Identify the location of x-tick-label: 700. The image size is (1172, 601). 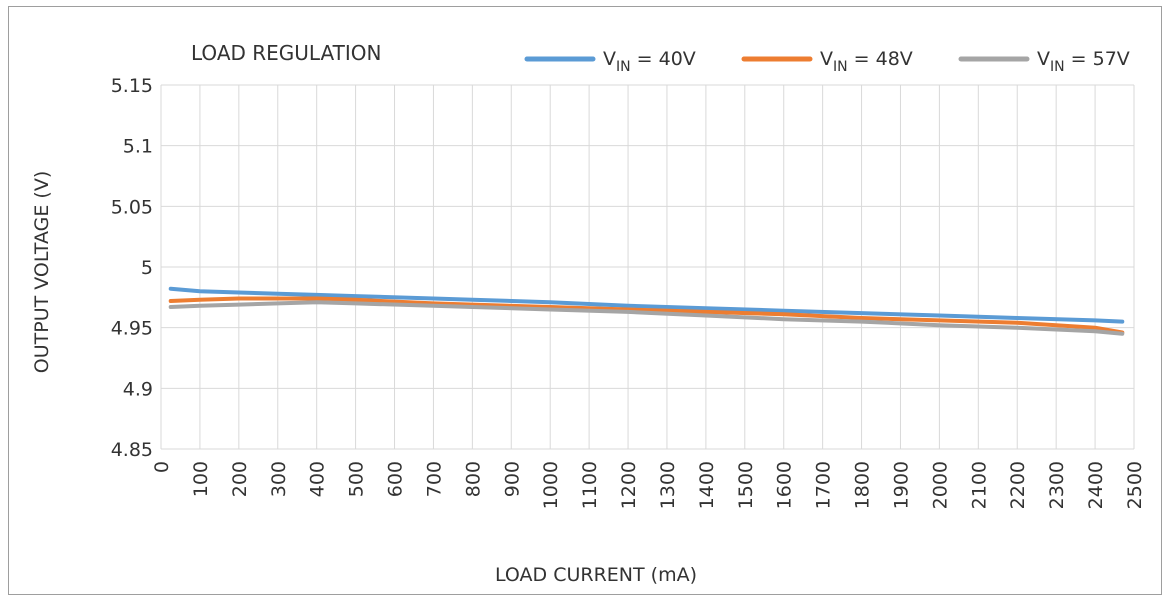
(434, 479).